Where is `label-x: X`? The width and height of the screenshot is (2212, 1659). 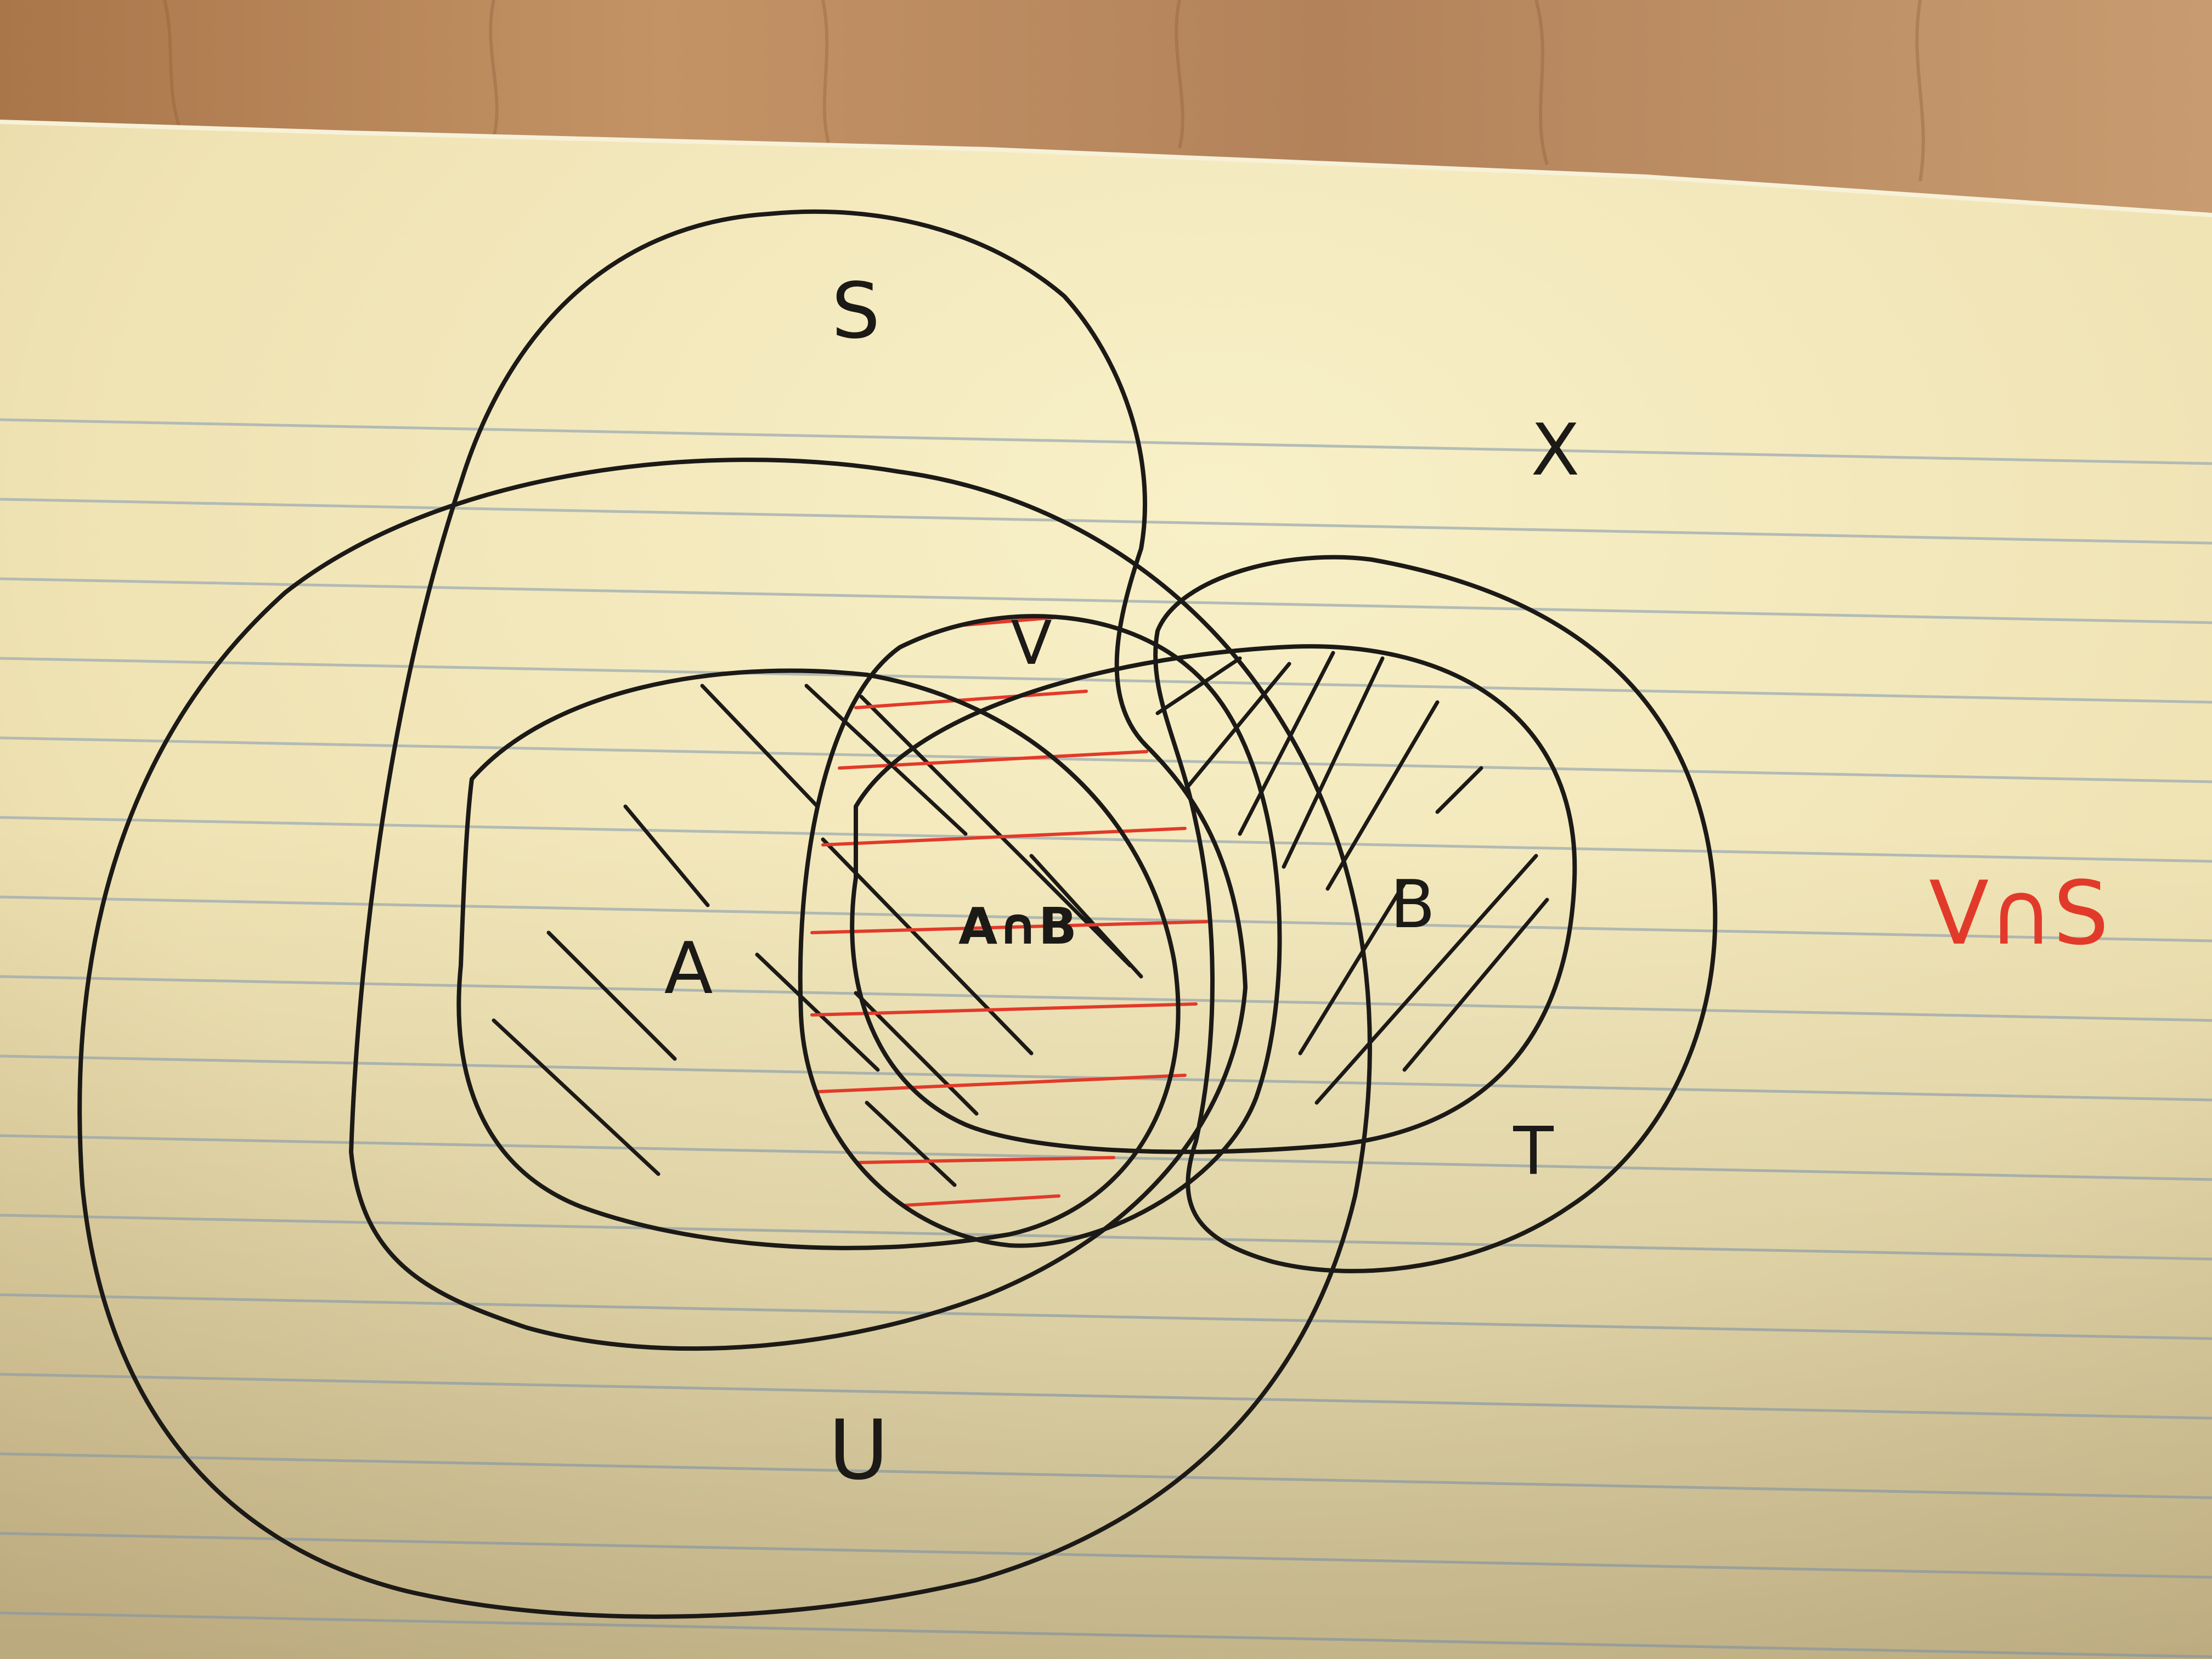 label-x: X is located at coordinates (1555, 450).